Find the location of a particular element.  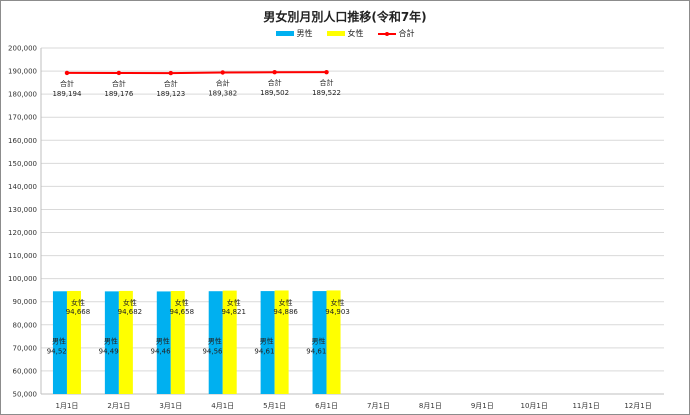

y-tick-label: 140,000 is located at coordinates (22, 187).